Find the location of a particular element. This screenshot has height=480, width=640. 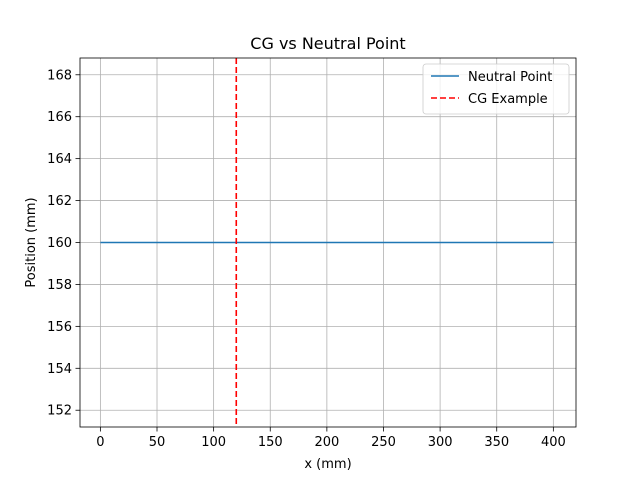

y-tick-label: 166 is located at coordinates (59, 117).